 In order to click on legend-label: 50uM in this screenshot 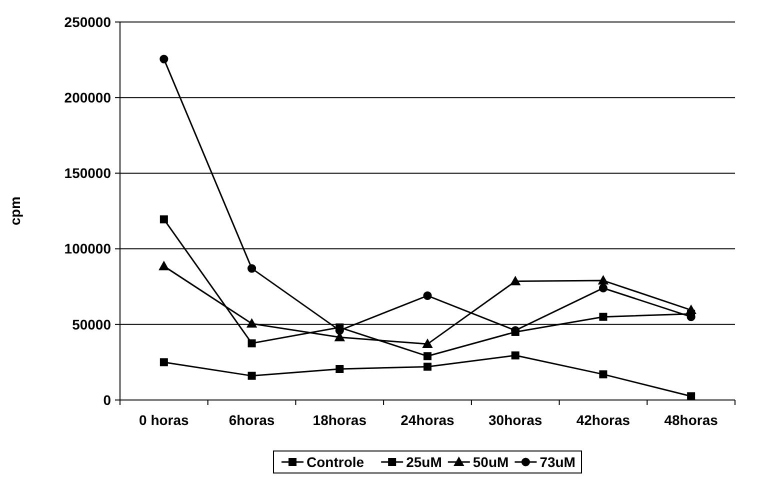, I will do `click(490, 462)`.